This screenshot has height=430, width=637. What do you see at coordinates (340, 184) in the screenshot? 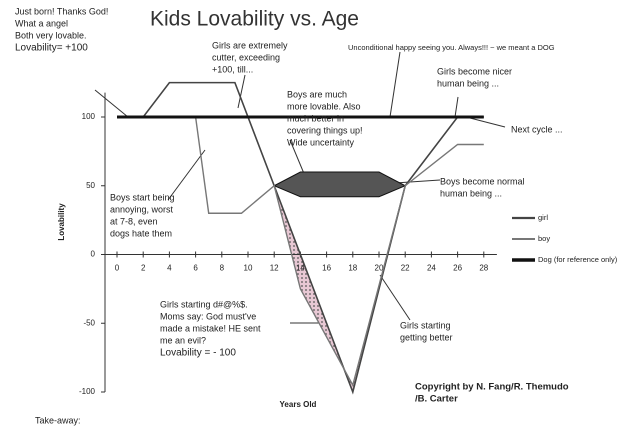
I see `overlap-region` at bounding box center [340, 184].